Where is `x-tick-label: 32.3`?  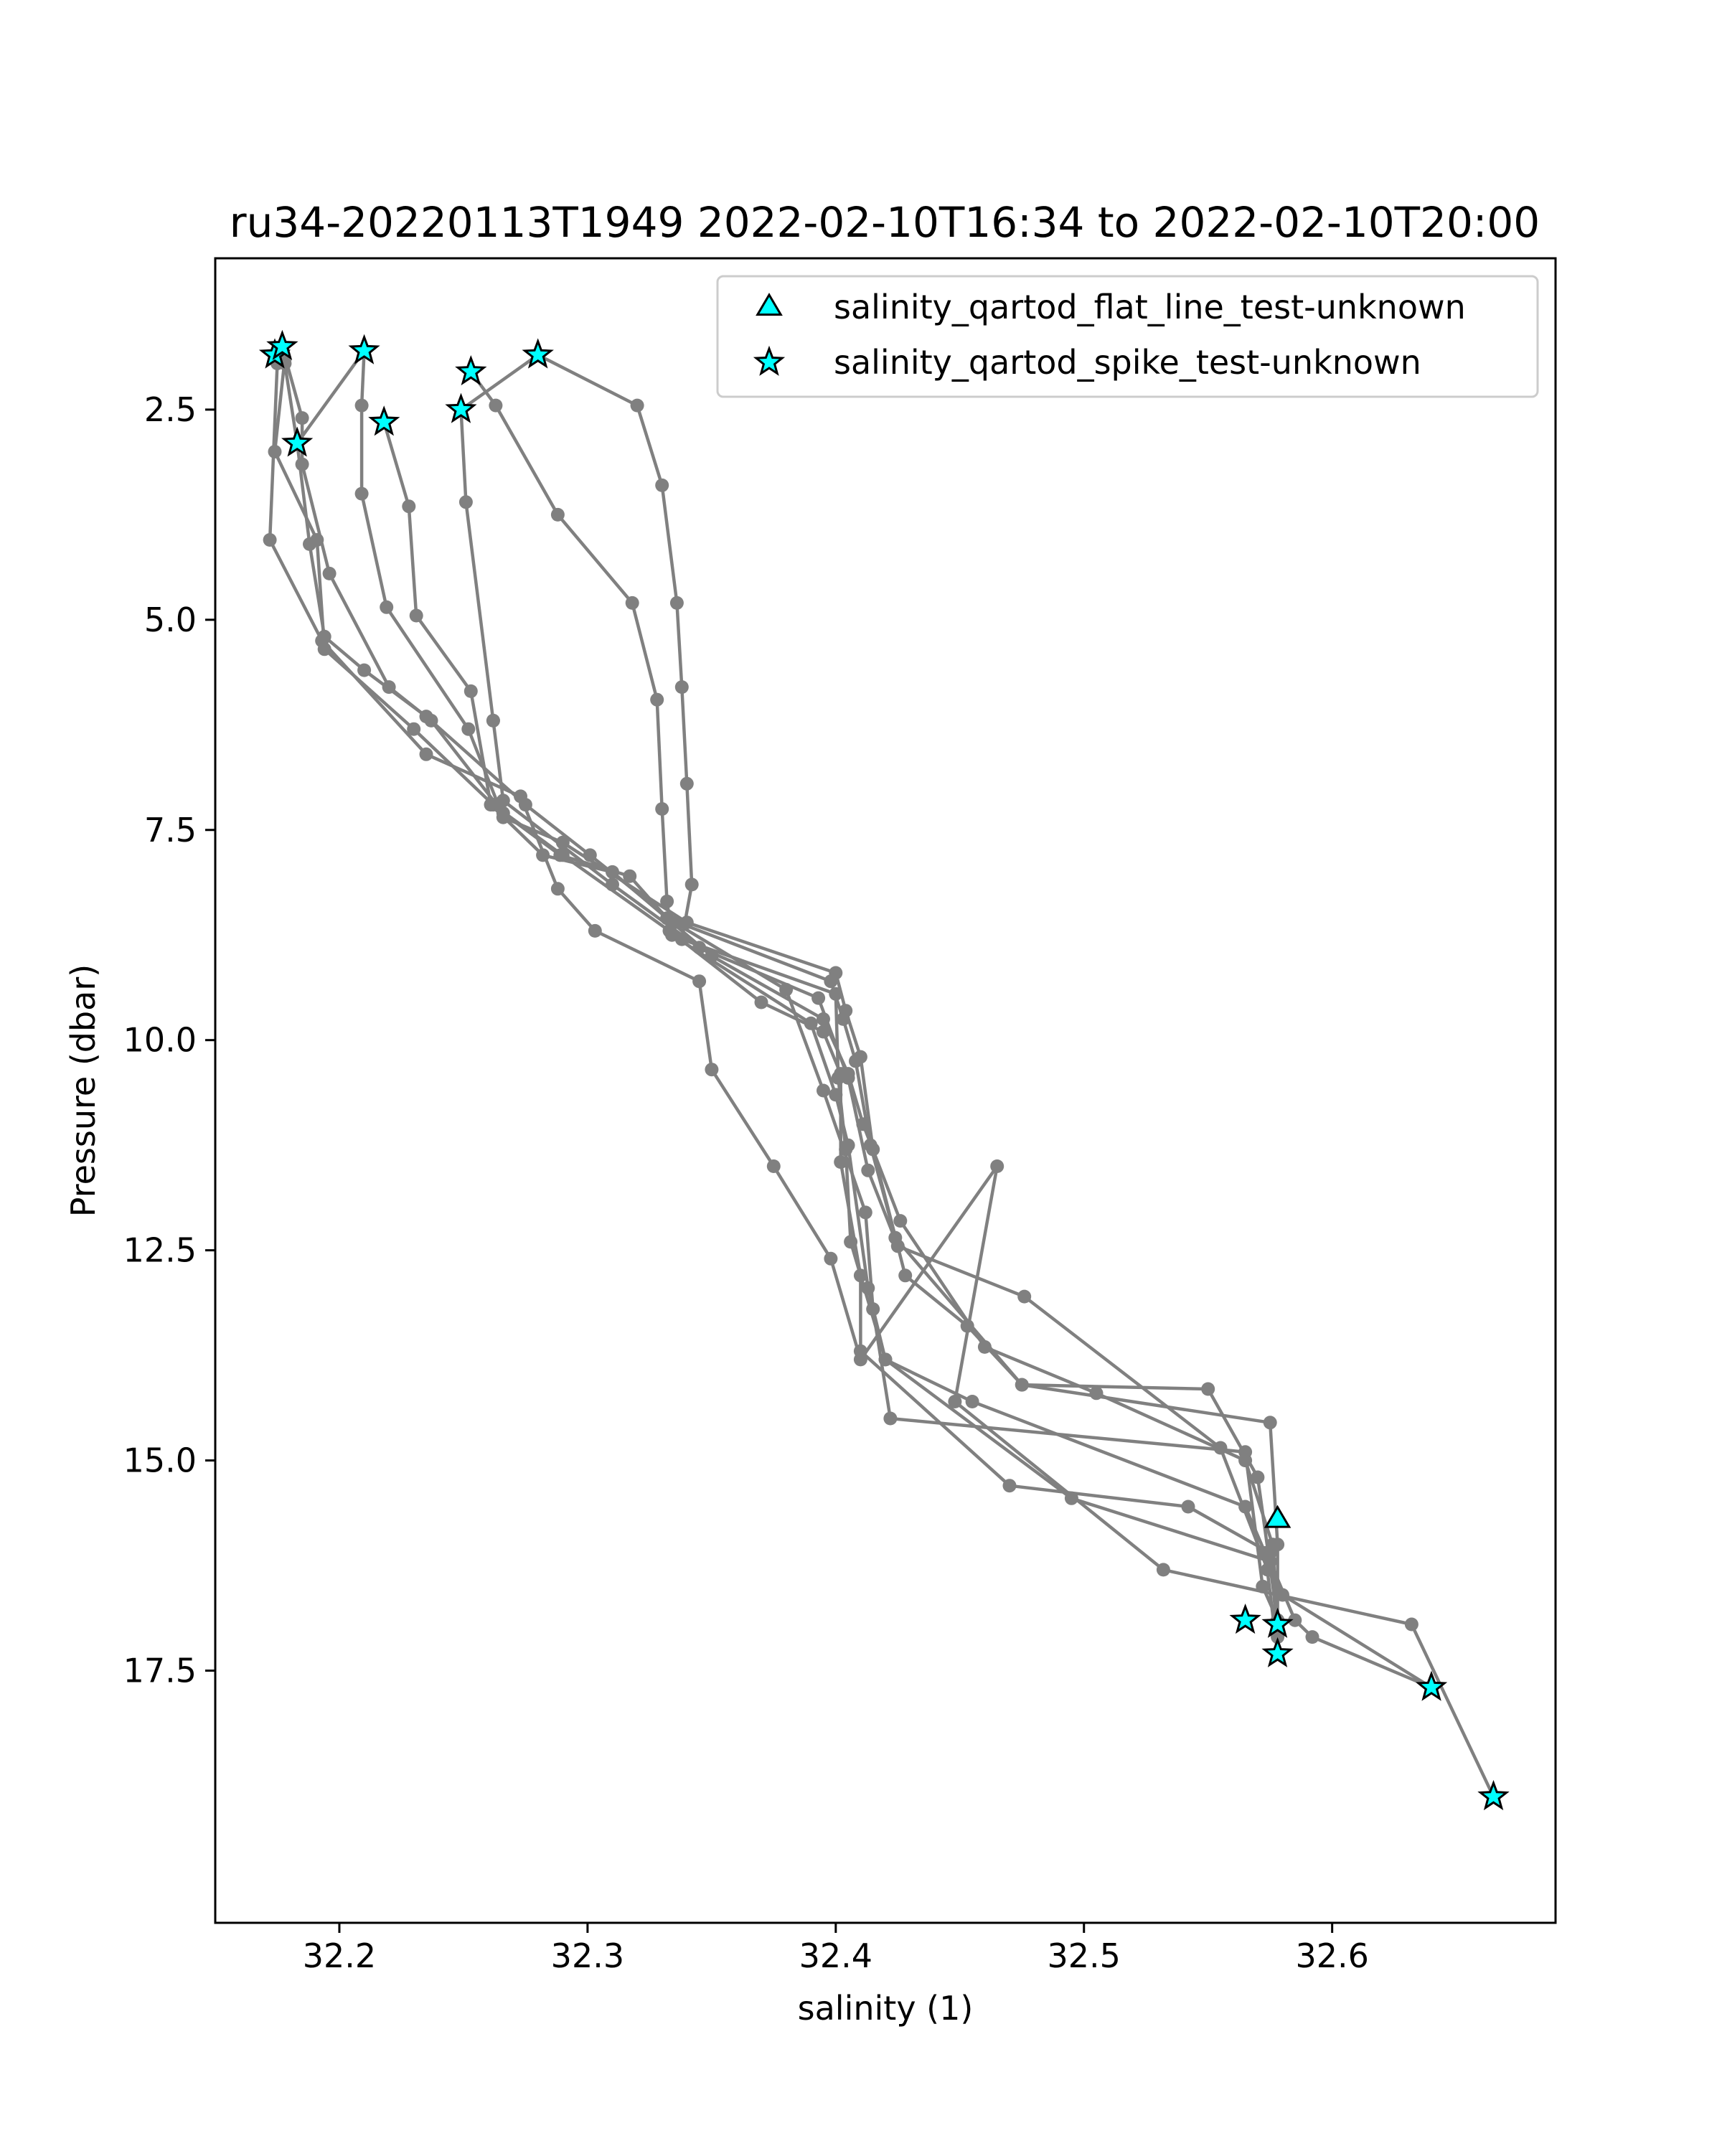 x-tick-label: 32.3 is located at coordinates (588, 1956).